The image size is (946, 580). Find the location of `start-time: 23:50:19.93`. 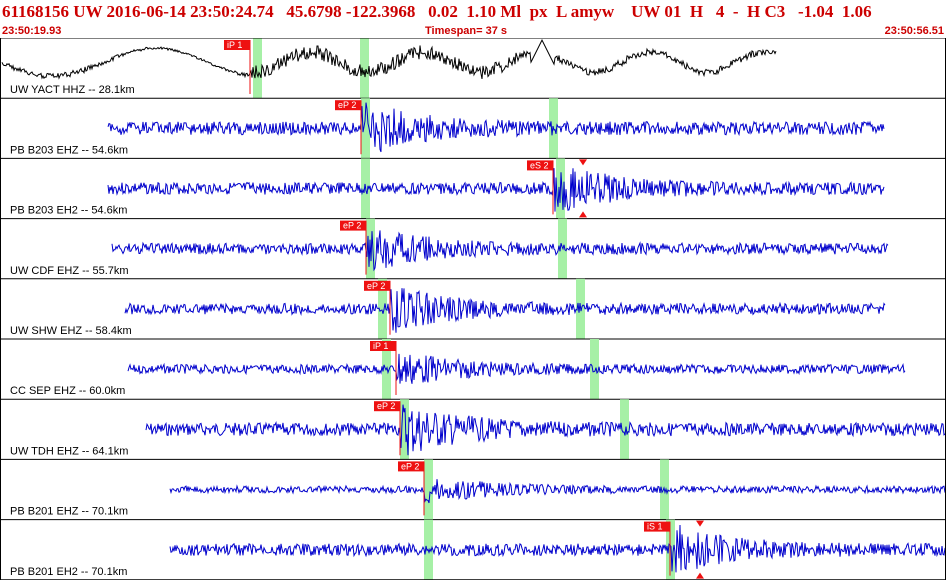

start-time: 23:50:19.93 is located at coordinates (32, 31).